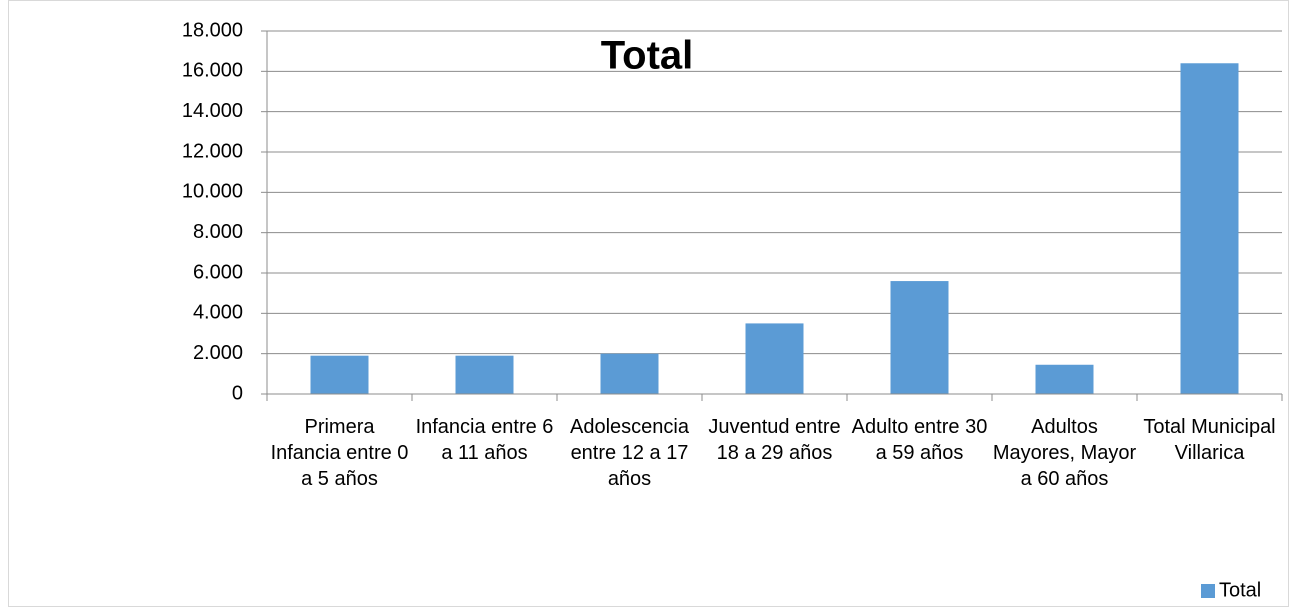 This screenshot has height=608, width=1290. What do you see at coordinates (212, 111) in the screenshot?
I see `y-tick-label: 14.000` at bounding box center [212, 111].